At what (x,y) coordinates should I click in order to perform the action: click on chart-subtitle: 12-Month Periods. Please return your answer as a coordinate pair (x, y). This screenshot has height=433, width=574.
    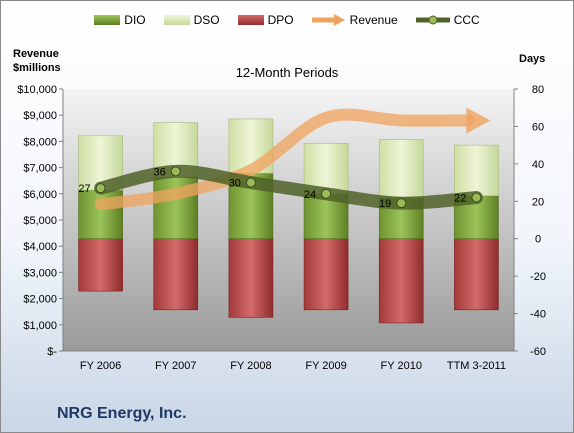
    Looking at the image, I should click on (287, 72).